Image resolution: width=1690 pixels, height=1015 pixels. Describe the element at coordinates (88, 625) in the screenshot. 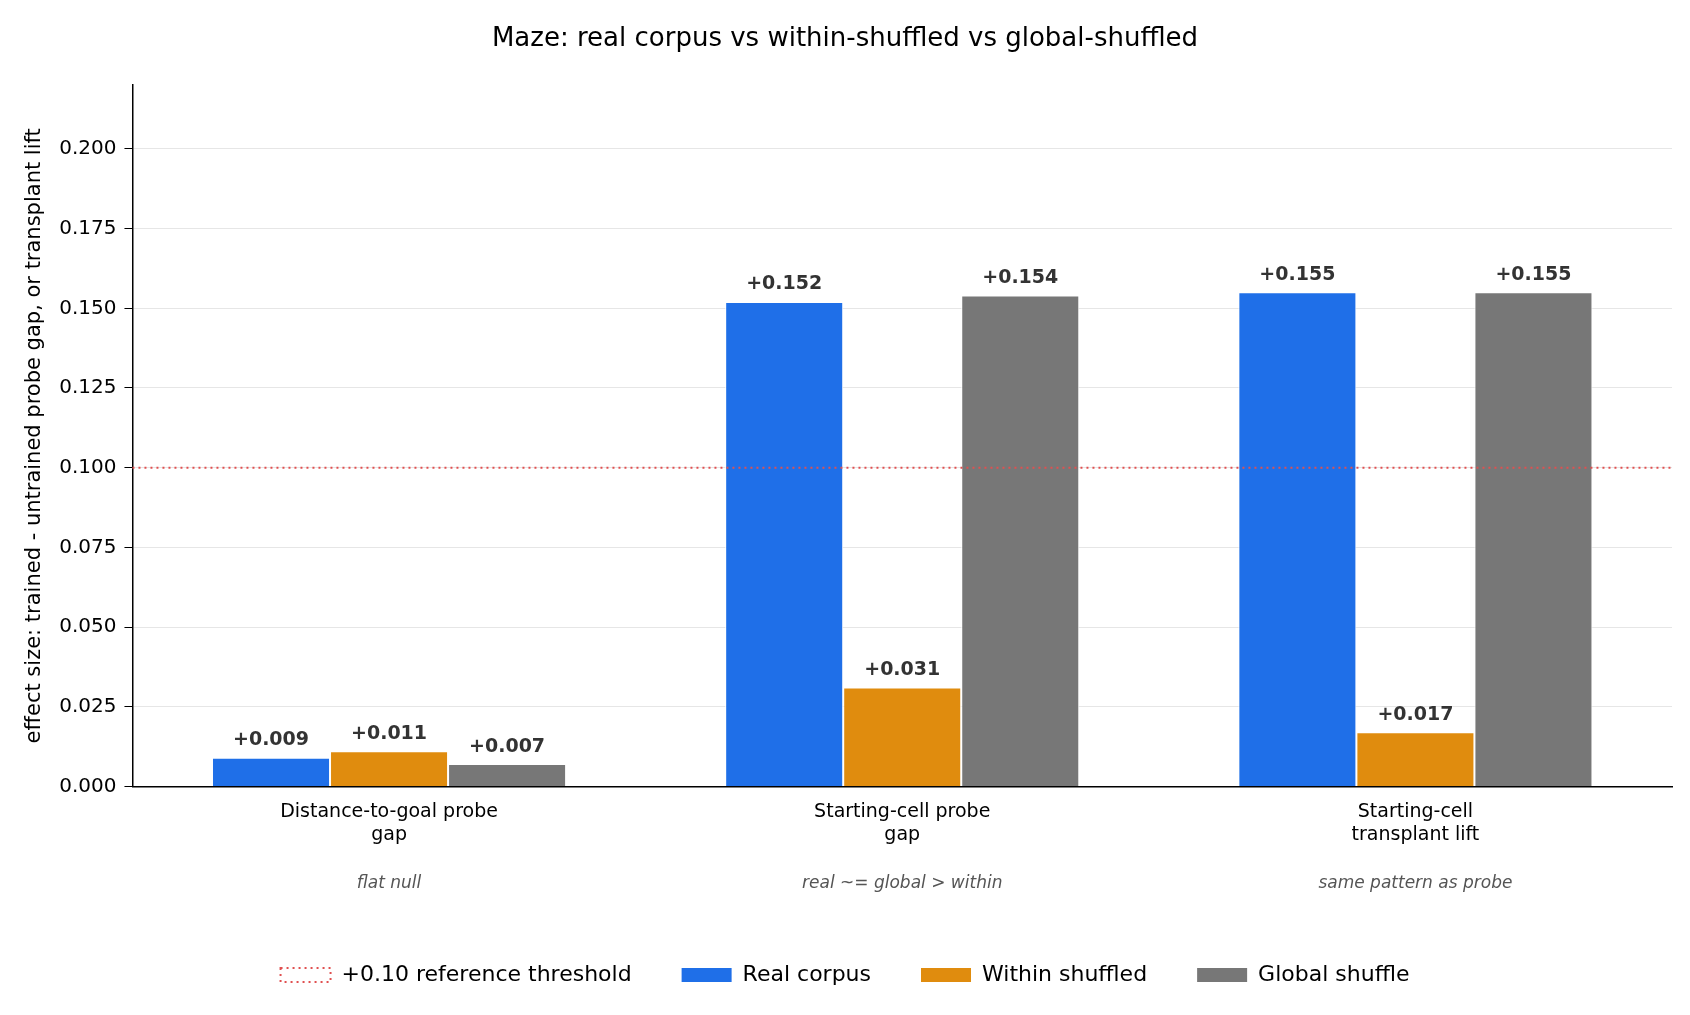

I see `y-tick-label: 0.050` at that location.